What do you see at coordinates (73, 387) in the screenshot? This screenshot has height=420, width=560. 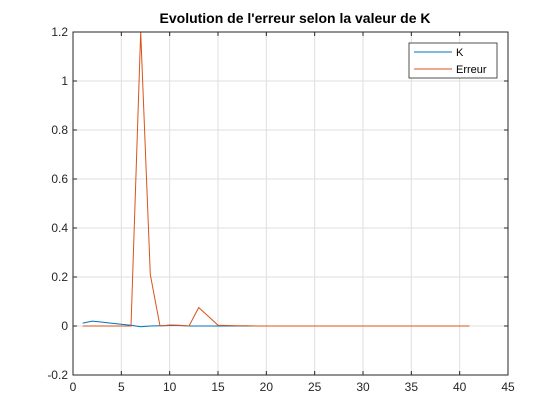 I see `x-tick-label: 0` at bounding box center [73, 387].